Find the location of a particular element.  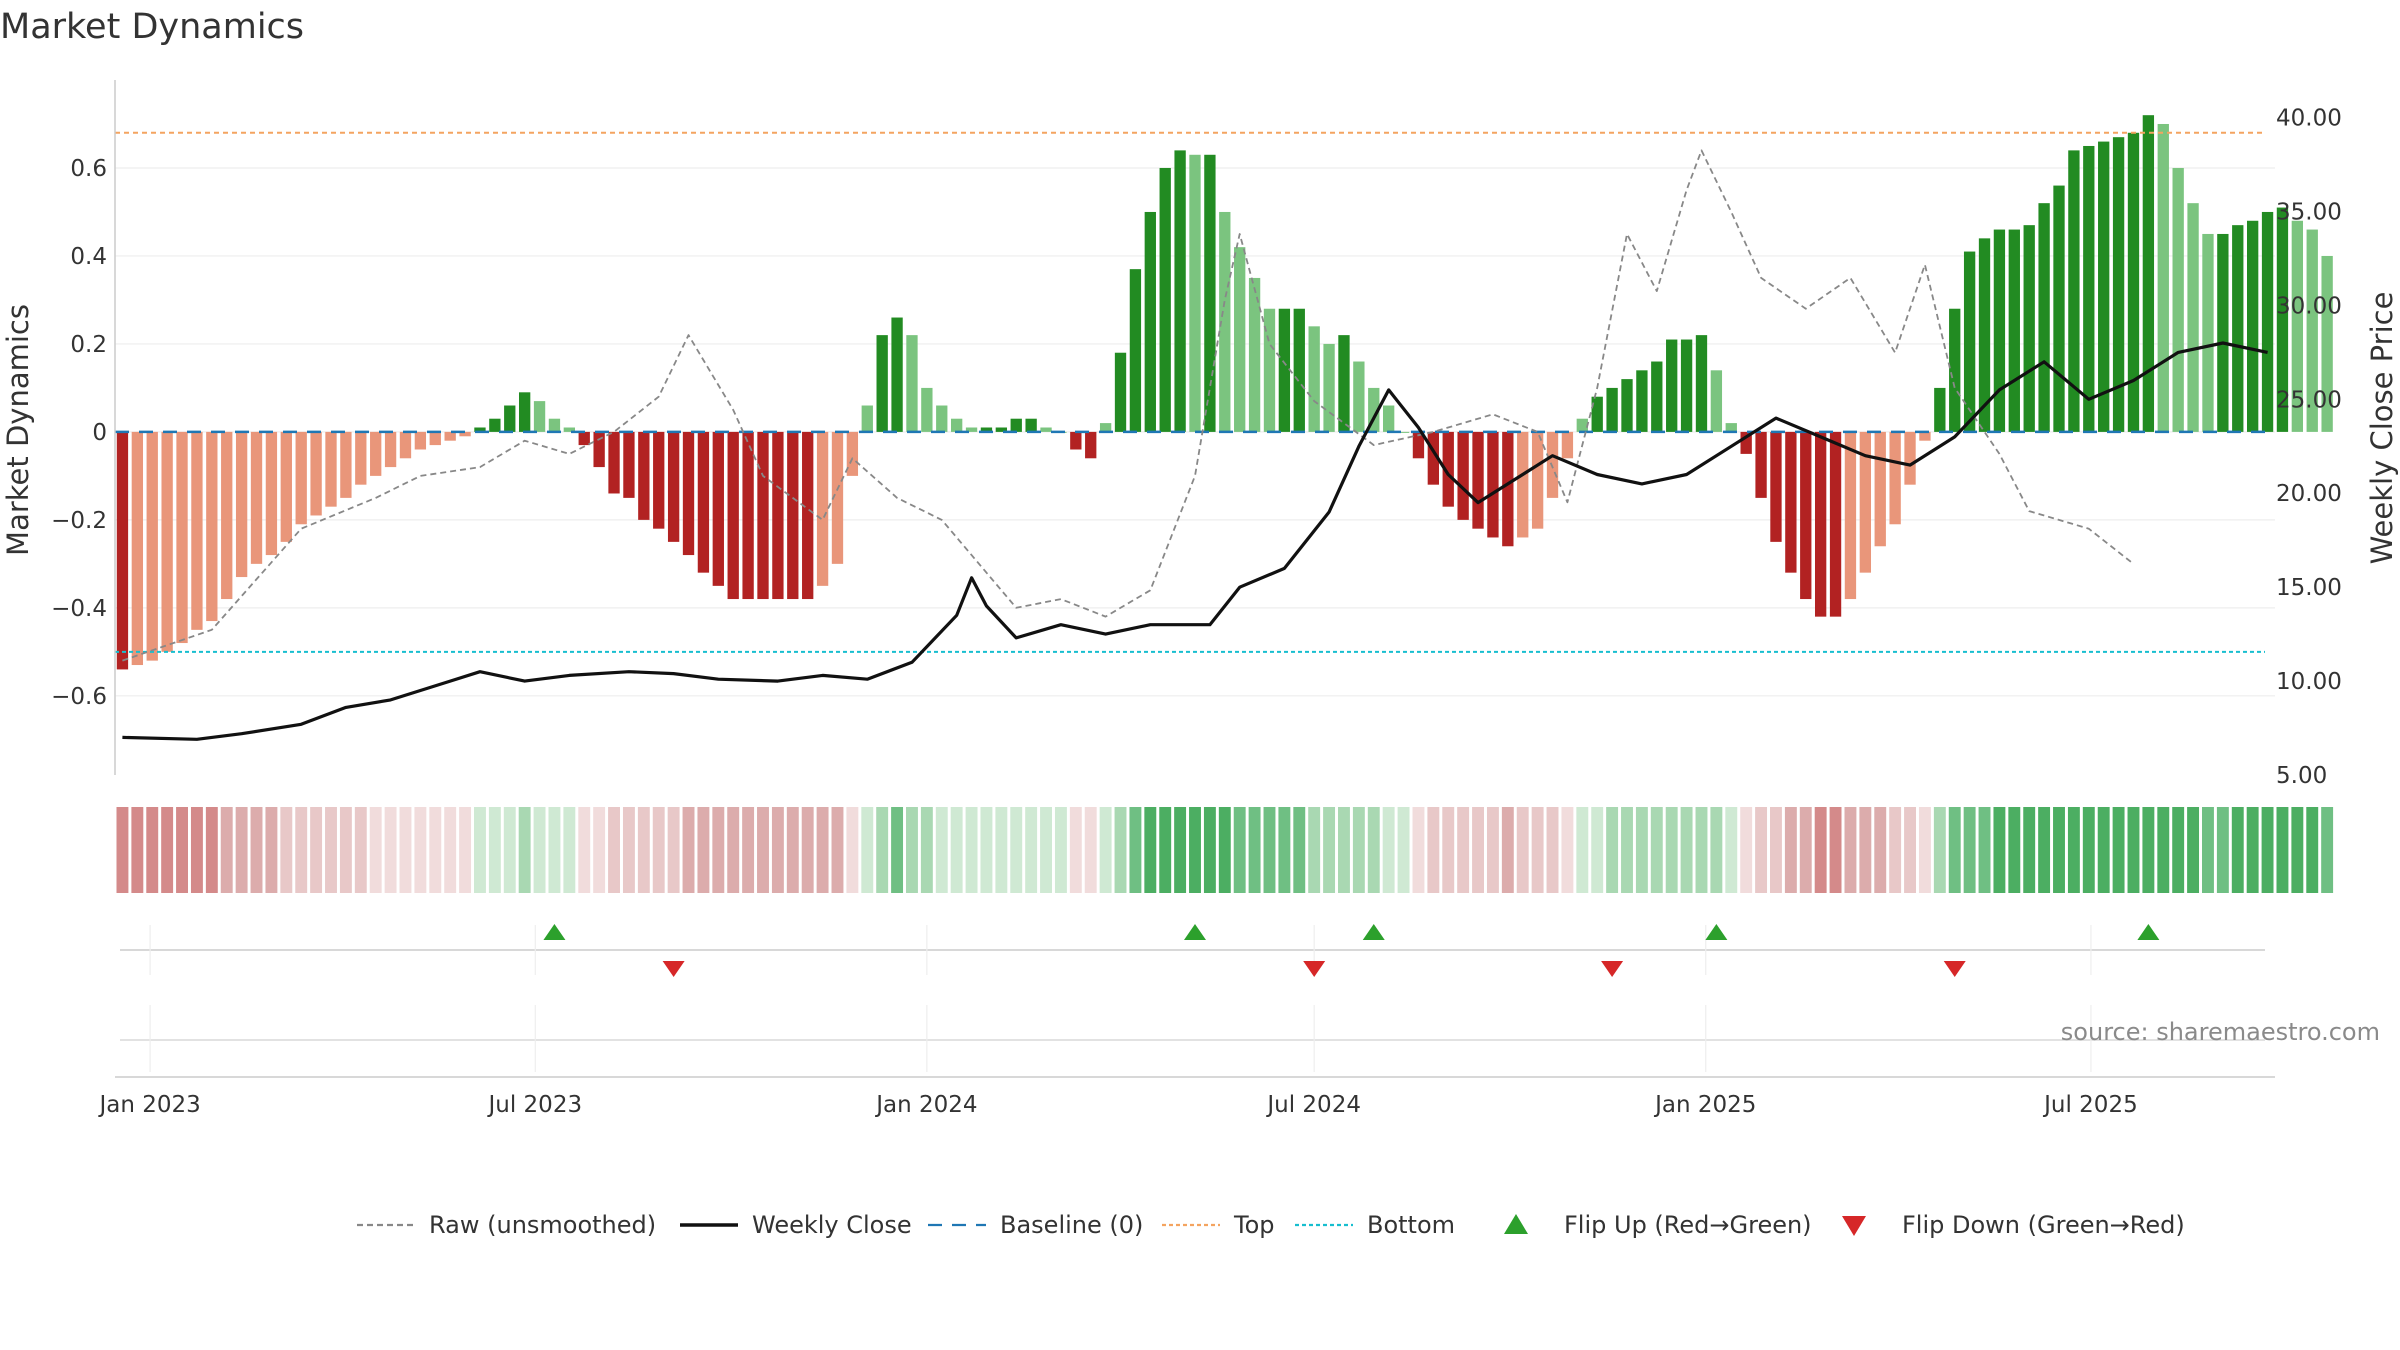

y-tick-label-right: 35.00 is located at coordinates (2309, 212).